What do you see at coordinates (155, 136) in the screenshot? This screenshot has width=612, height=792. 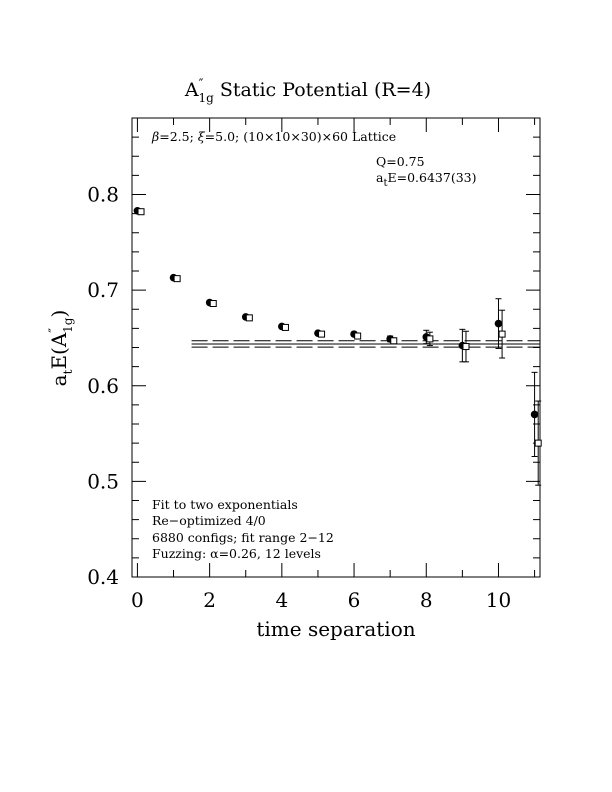 I see `lattice-beta: β` at bounding box center [155, 136].